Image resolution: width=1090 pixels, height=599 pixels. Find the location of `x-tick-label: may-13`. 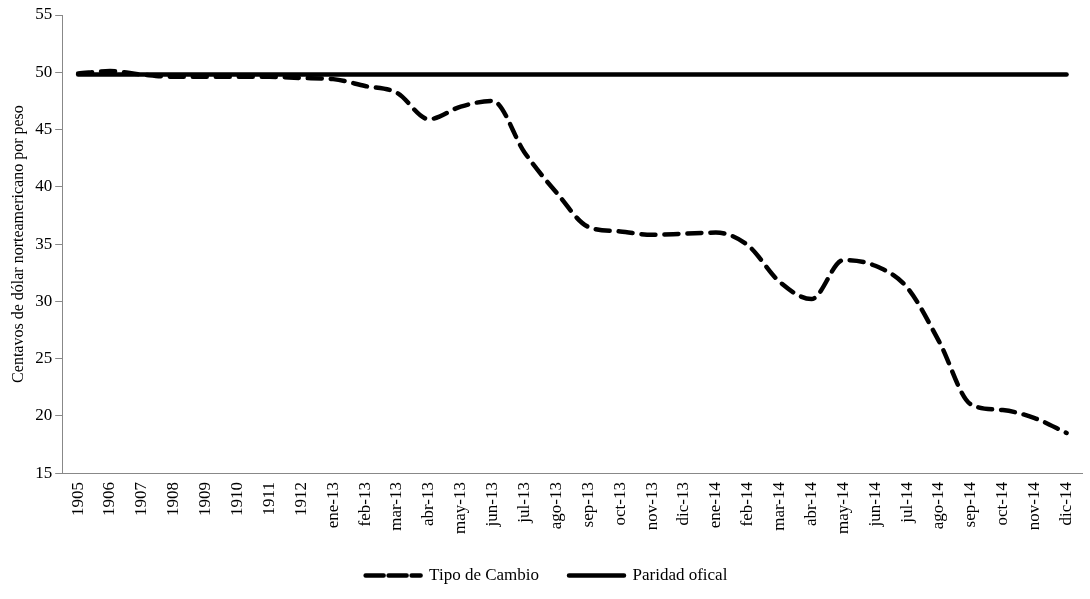

x-tick-label: may-13 is located at coordinates (460, 508).